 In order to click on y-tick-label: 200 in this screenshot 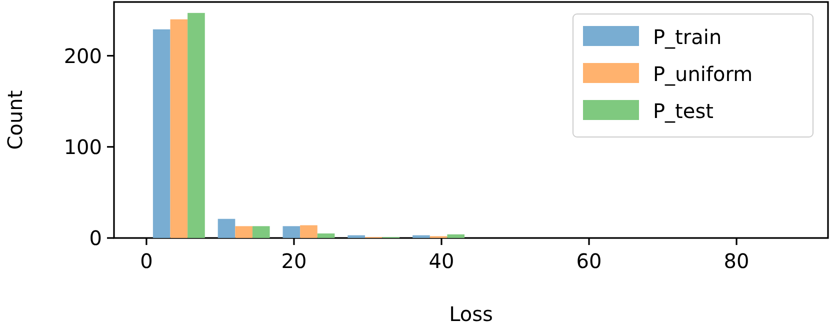, I will do `click(83, 56)`.